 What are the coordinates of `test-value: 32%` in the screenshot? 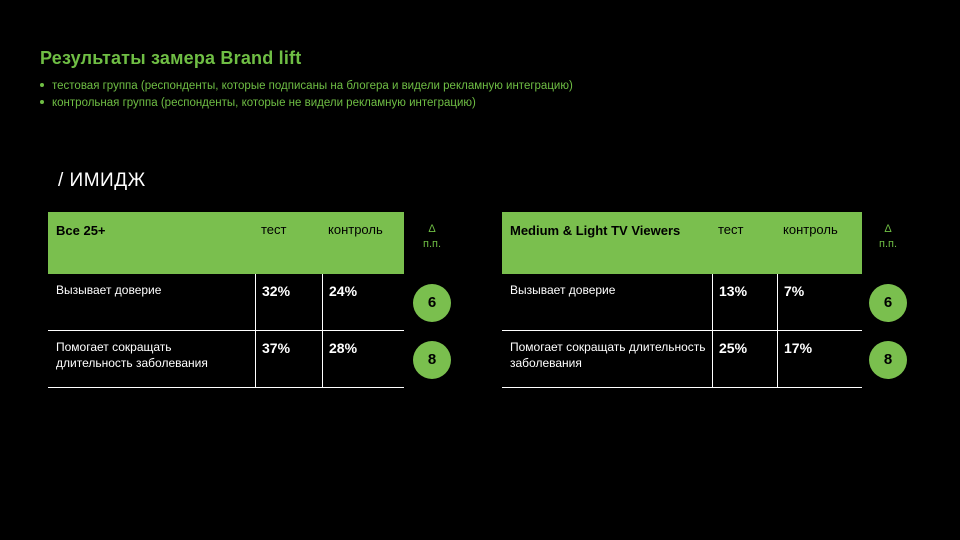 It's located at (288, 302).